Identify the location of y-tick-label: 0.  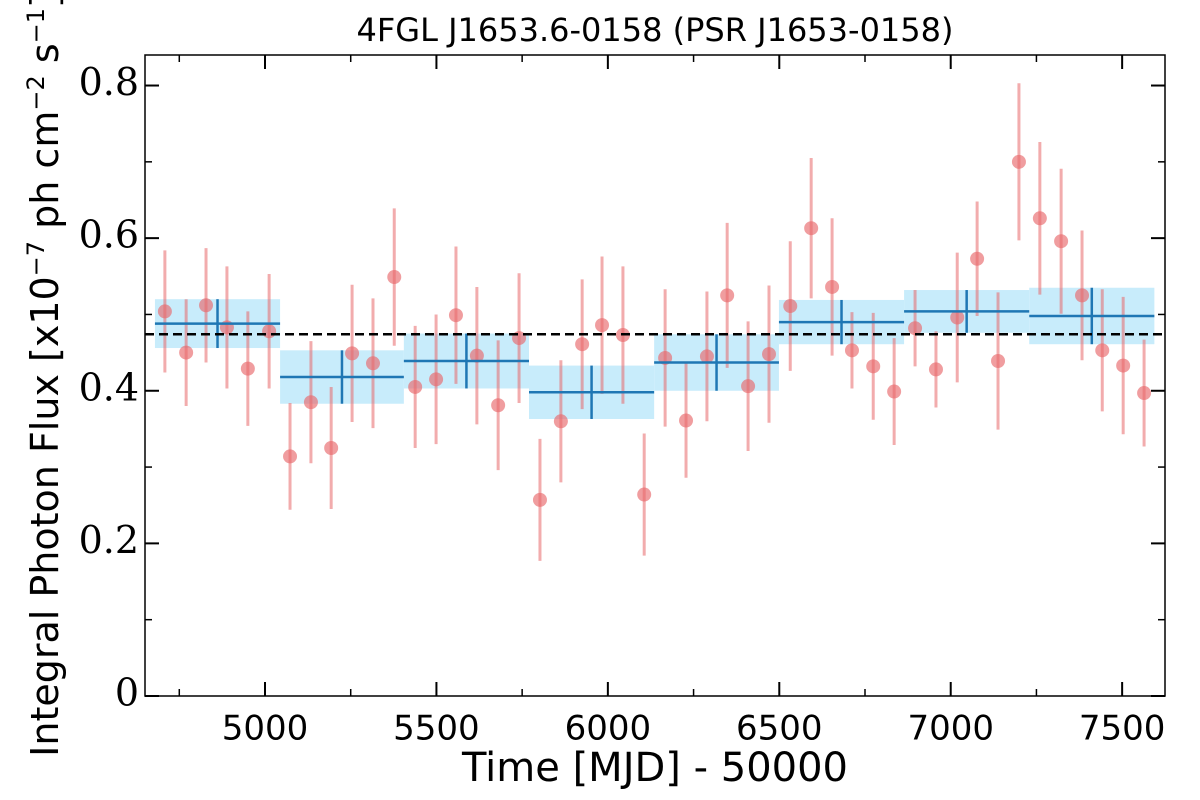
(127, 693).